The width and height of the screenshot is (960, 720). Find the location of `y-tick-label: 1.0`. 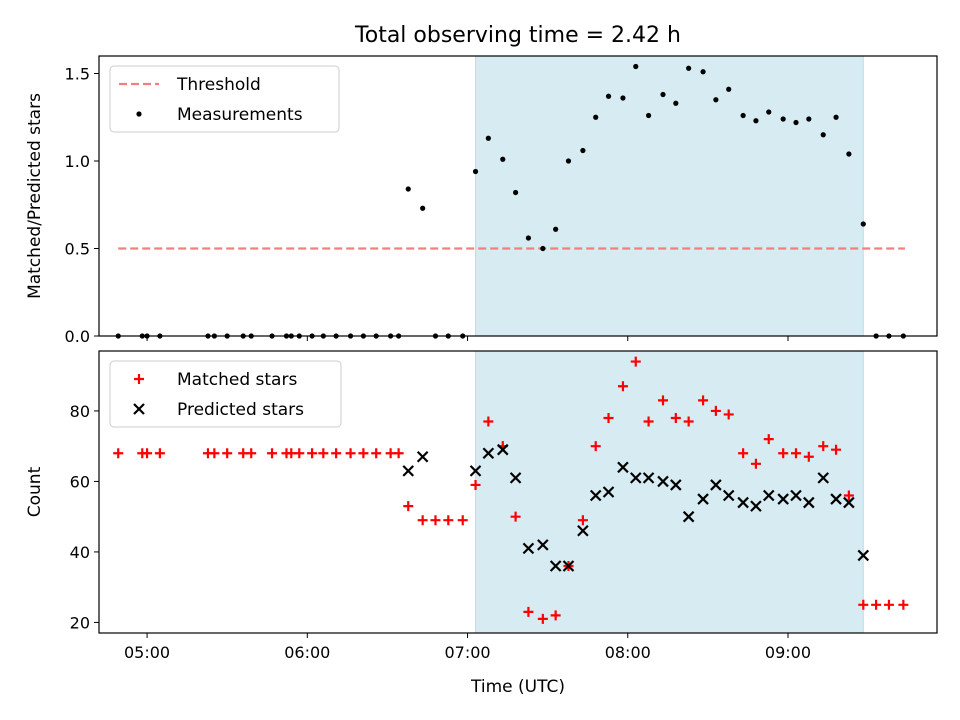

y-tick-label: 1.0 is located at coordinates (77, 161).